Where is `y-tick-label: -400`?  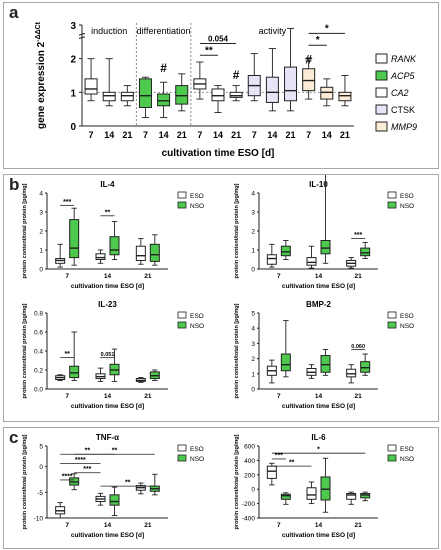 y-tick-label: -400 is located at coordinates (248, 519).